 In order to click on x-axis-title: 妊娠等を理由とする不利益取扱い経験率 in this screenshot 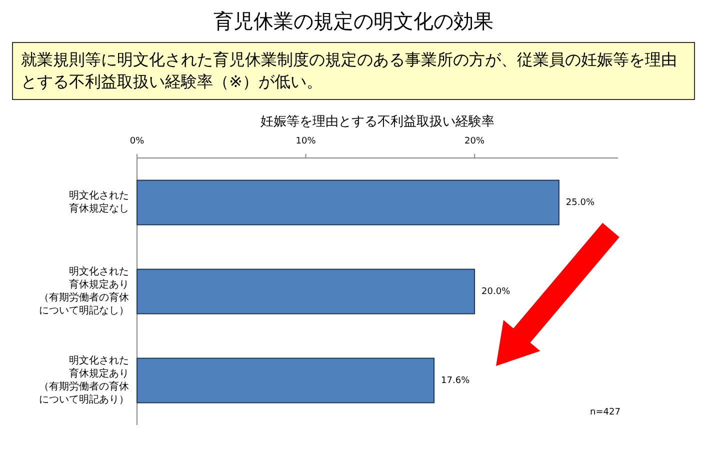, I will do `click(377, 122)`.